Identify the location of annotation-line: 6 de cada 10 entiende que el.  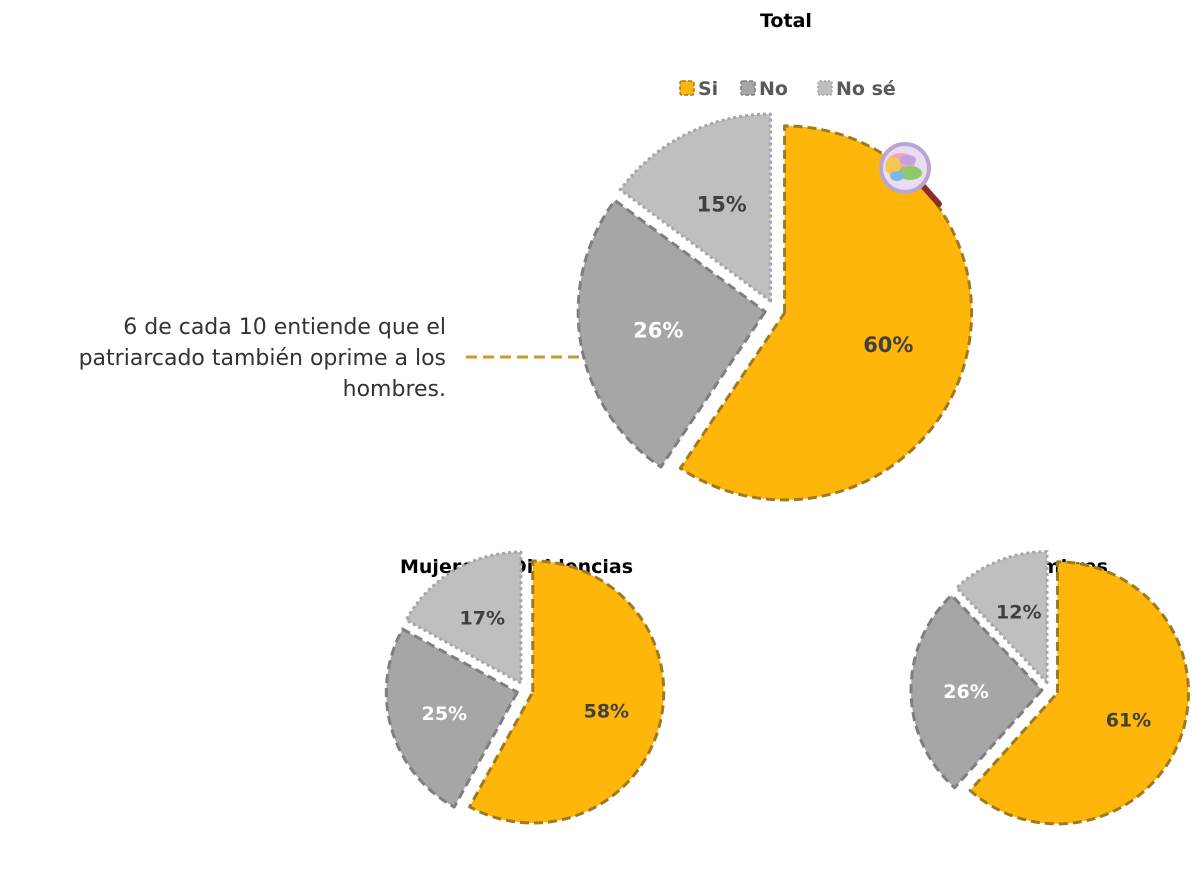
(284, 327).